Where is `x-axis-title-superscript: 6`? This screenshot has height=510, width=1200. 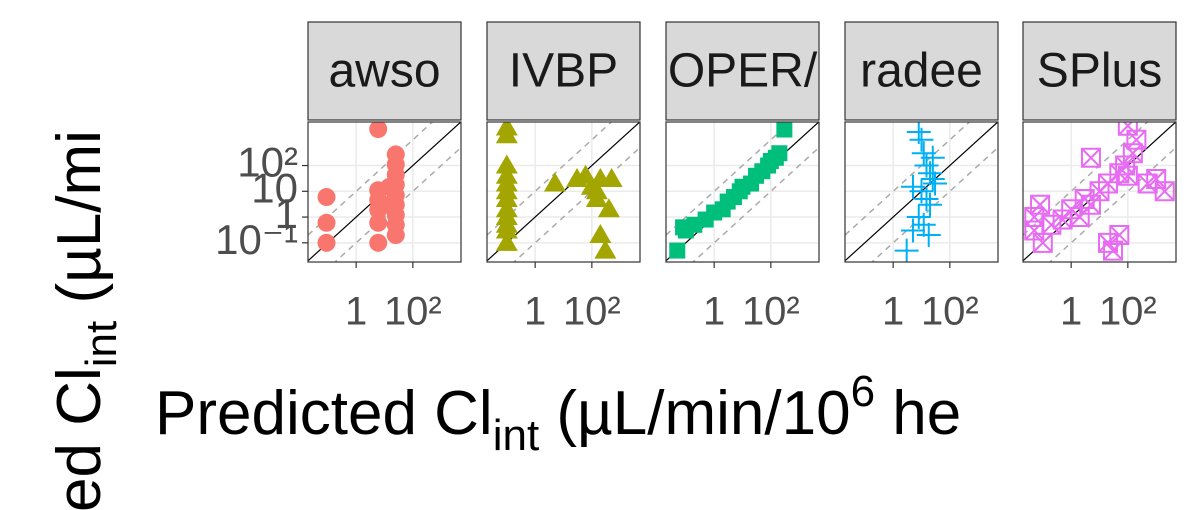 x-axis-title-superscript: 6 is located at coordinates (863, 391).